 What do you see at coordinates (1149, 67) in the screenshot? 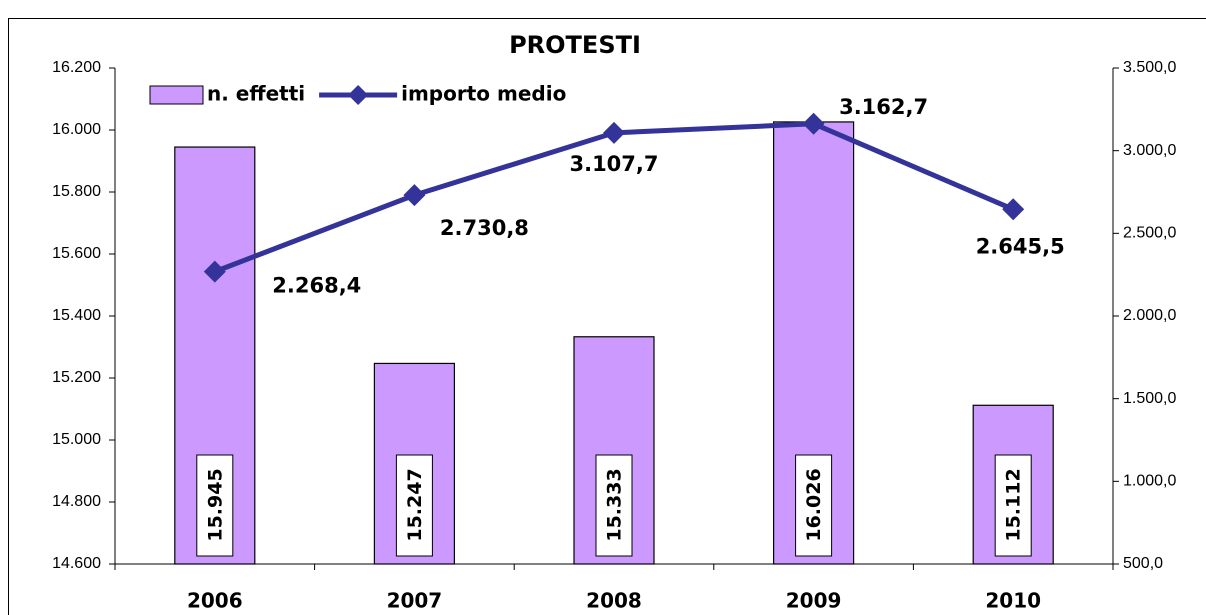
I see `y2-tick-label: 3.500,0` at bounding box center [1149, 67].